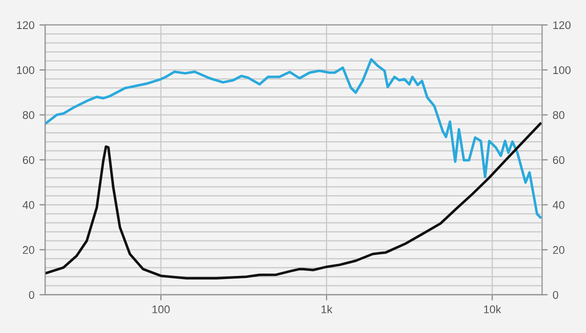 Image resolution: width=586 pixels, height=333 pixels. I want to click on y2-tick-label: 20, so click(558, 250).